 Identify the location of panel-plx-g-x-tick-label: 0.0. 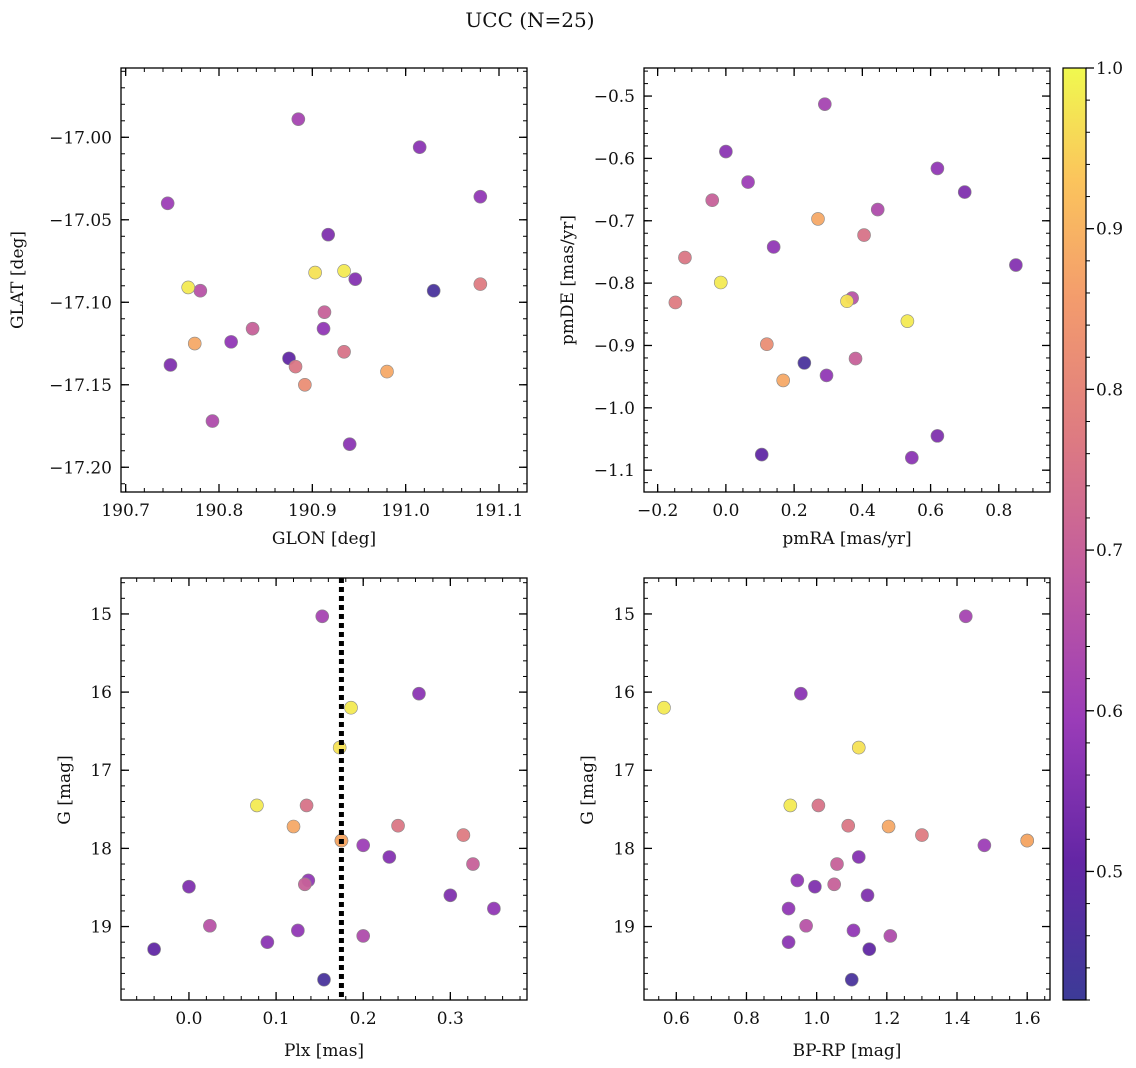
(188, 1019).